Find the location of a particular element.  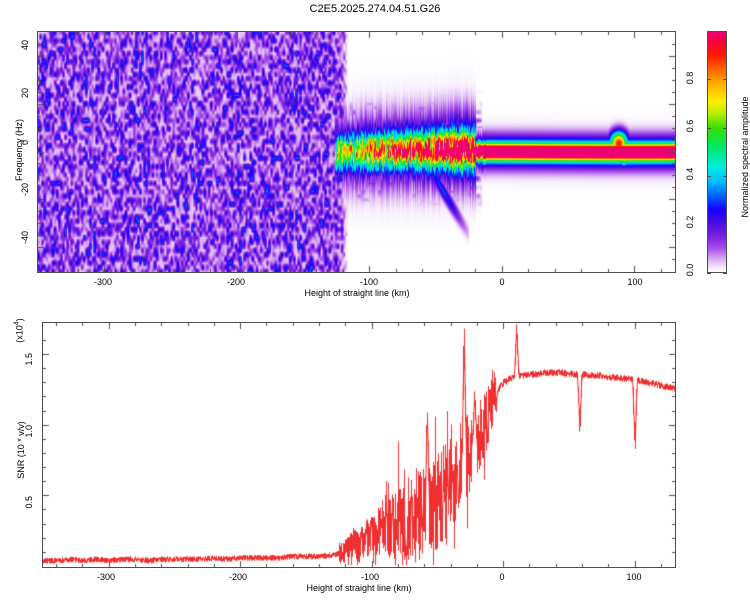

colorbar-tick-0.4: 0.4 is located at coordinates (690, 174).